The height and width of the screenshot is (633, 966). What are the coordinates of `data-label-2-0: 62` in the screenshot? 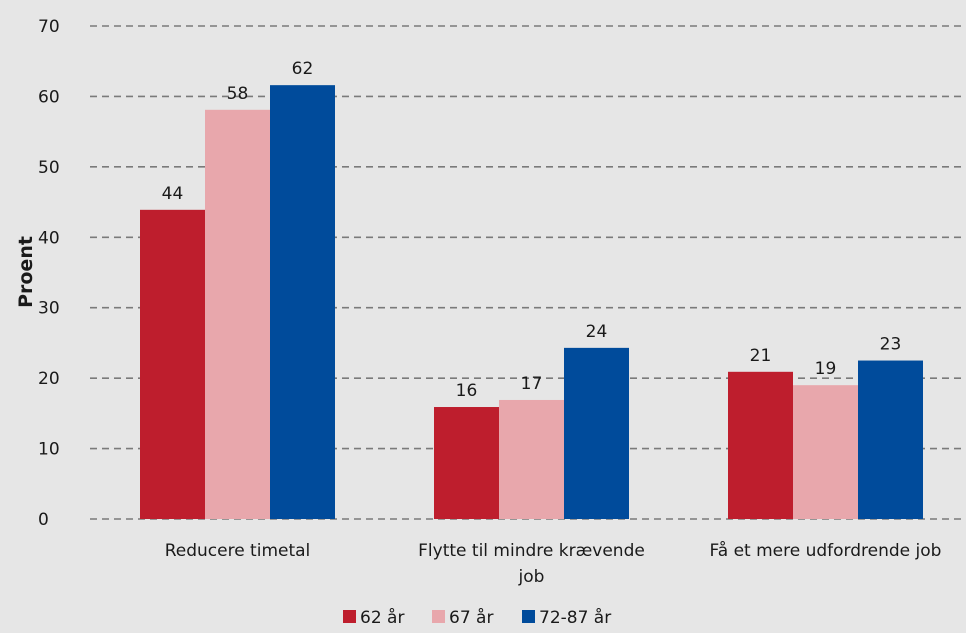 It's located at (303, 69).